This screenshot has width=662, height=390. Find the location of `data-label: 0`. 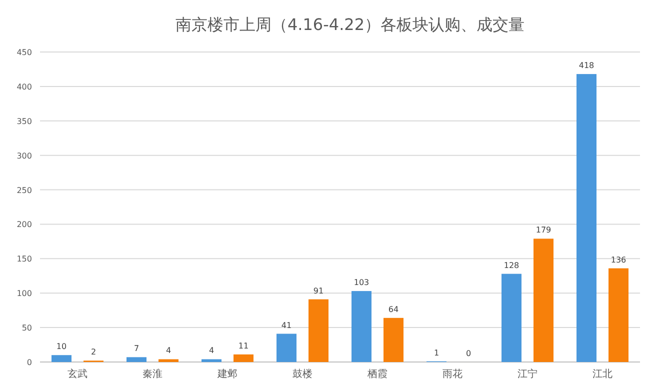

data-label: 0 is located at coordinates (469, 353).